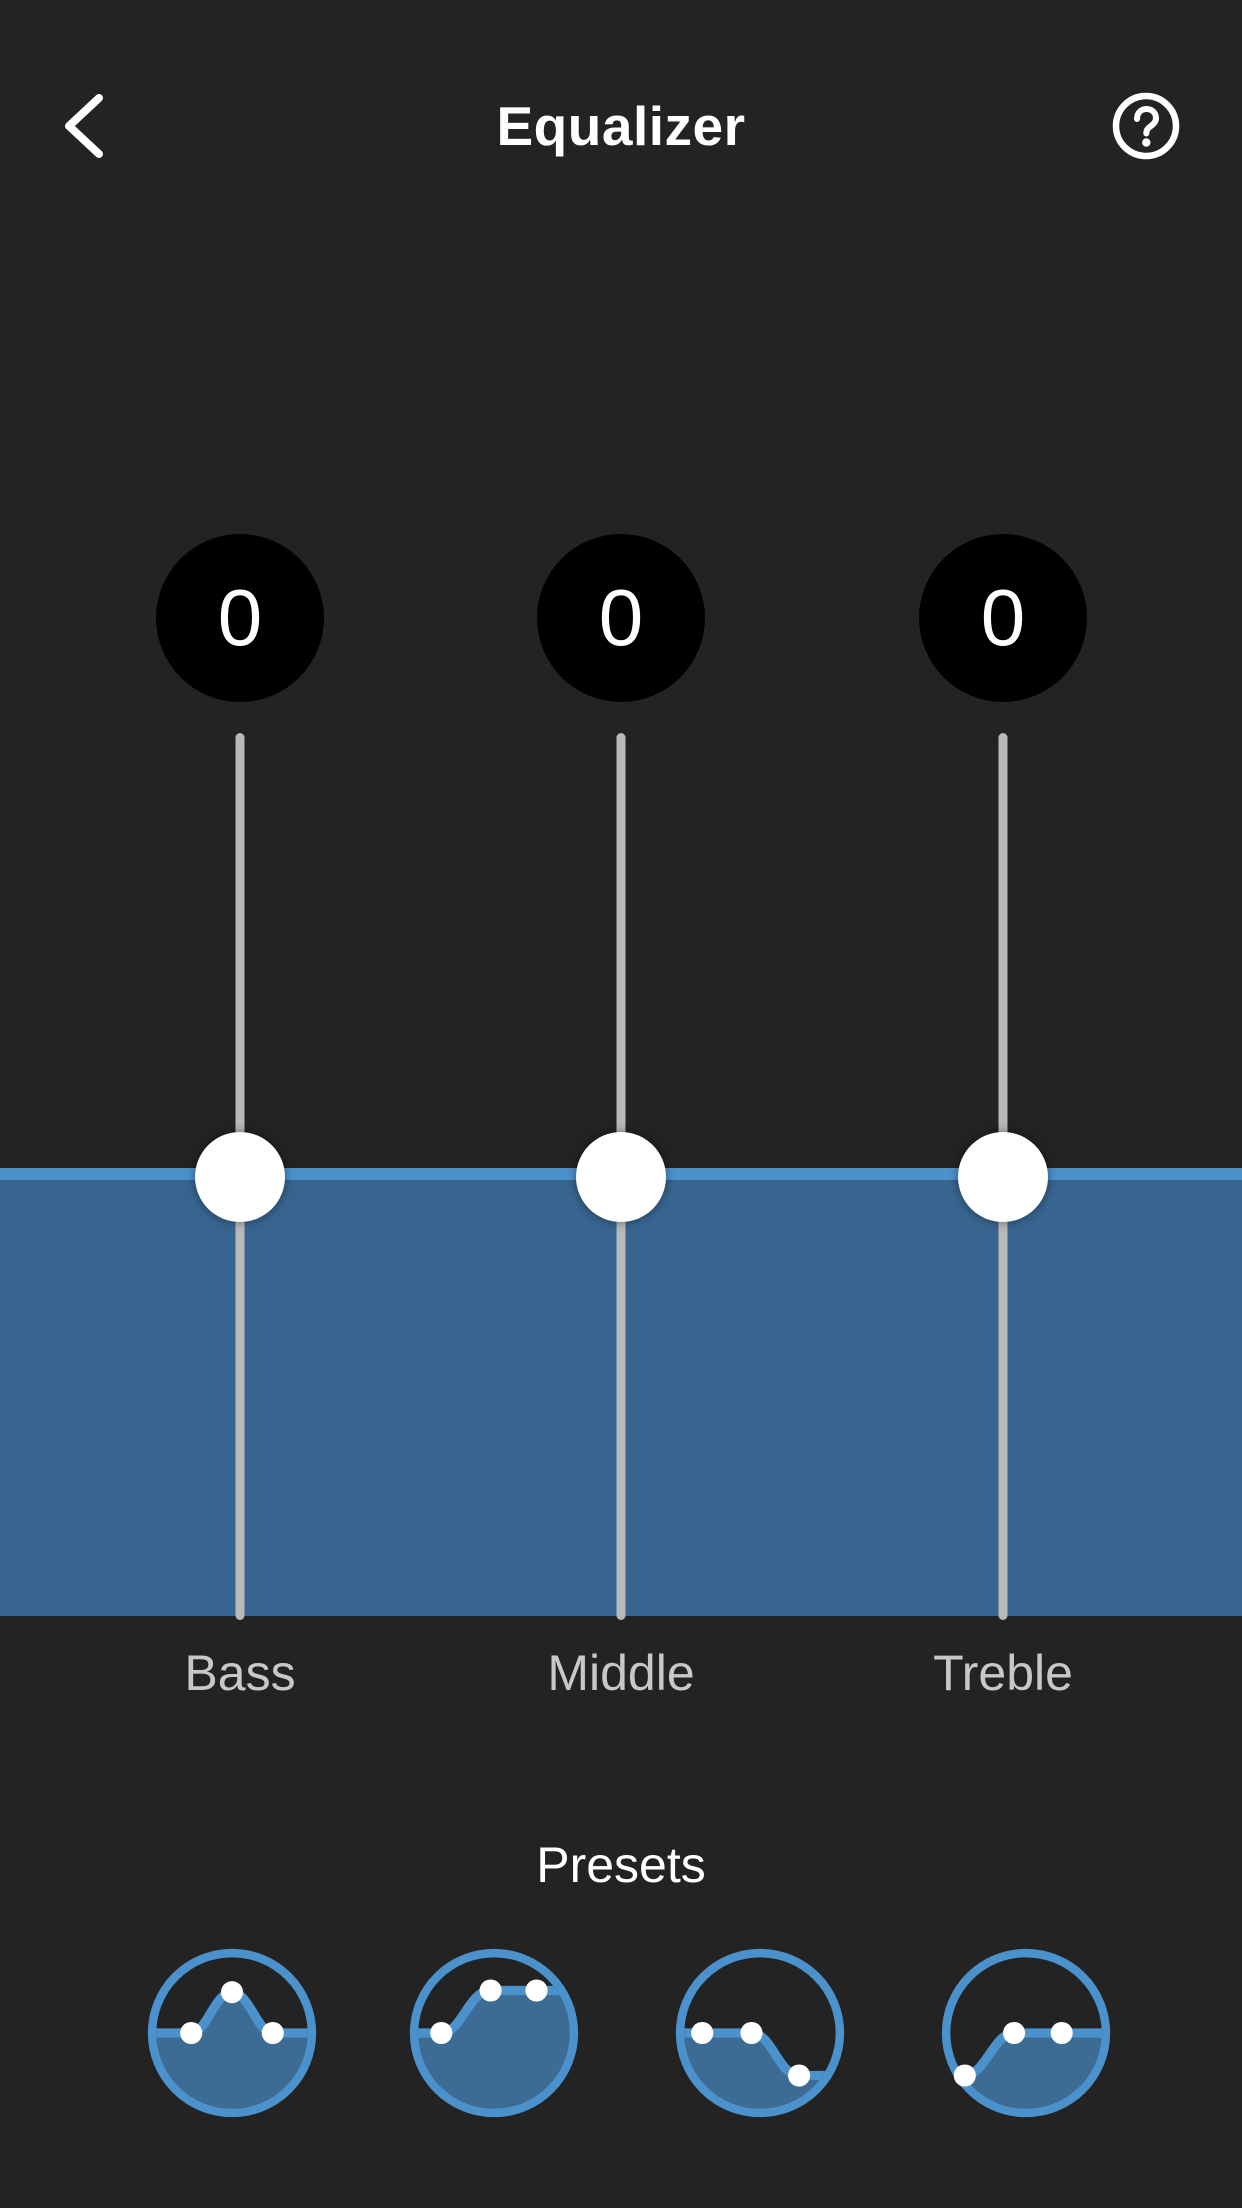 This screenshot has width=1242, height=2208. I want to click on low-cut-curve-icon, so click(1026, 2033).